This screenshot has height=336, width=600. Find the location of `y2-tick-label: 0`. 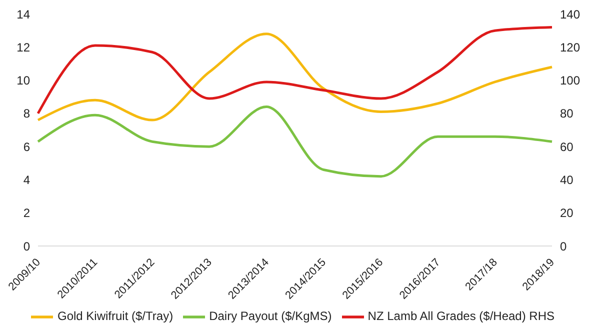

y2-tick-label: 0 is located at coordinates (563, 246).